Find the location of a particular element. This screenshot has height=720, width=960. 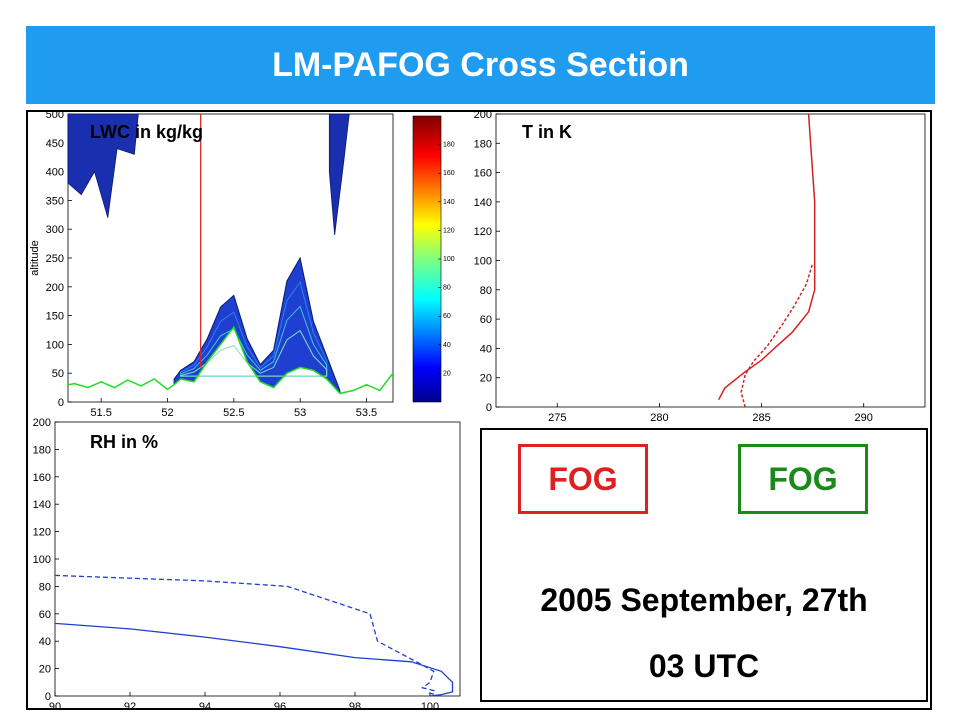

rh-y-tick-label: 0 is located at coordinates (48, 697).